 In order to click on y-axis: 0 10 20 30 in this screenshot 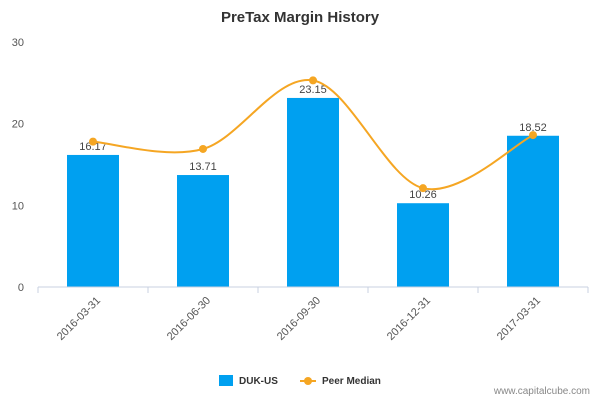, I will do `click(18, 165)`.